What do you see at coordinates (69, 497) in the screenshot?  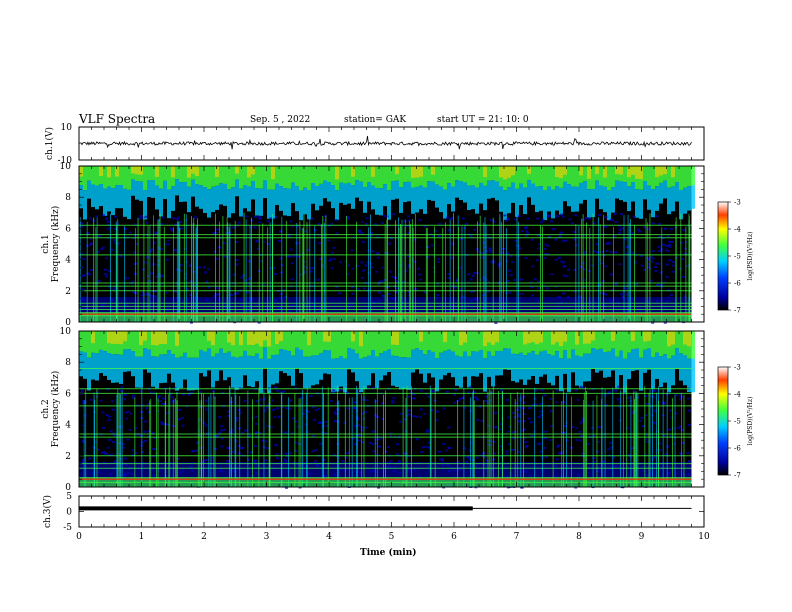 I see `ch3-ytick-5: 5` at bounding box center [69, 497].